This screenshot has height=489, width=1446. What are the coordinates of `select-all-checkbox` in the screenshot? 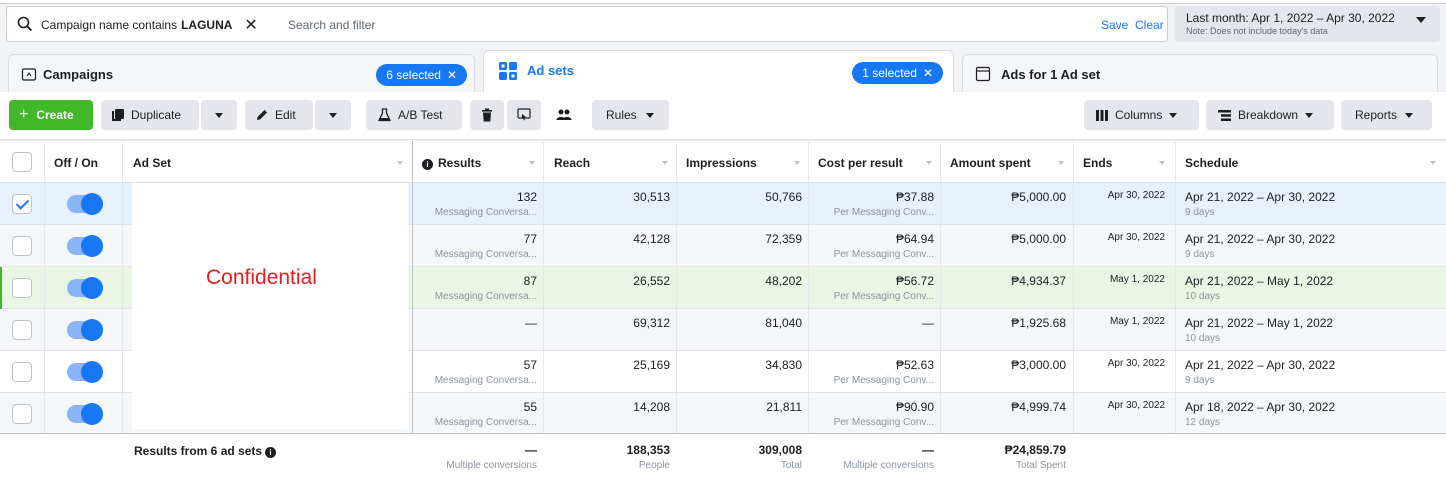 It's located at (22, 162).